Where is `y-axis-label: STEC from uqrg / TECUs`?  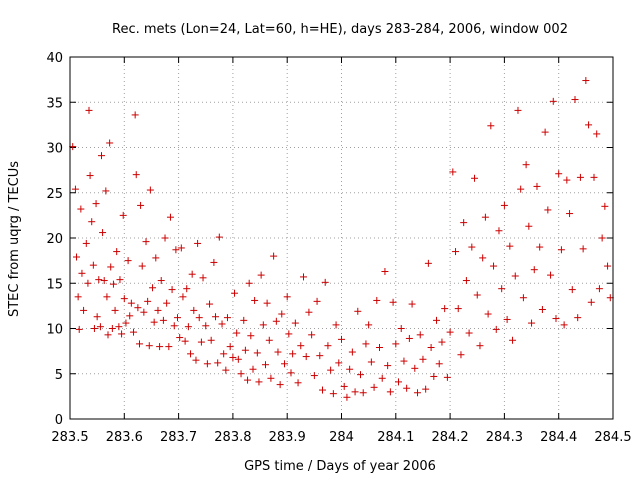 y-axis-label: STEC from uqrg / TECUs is located at coordinates (14, 239).